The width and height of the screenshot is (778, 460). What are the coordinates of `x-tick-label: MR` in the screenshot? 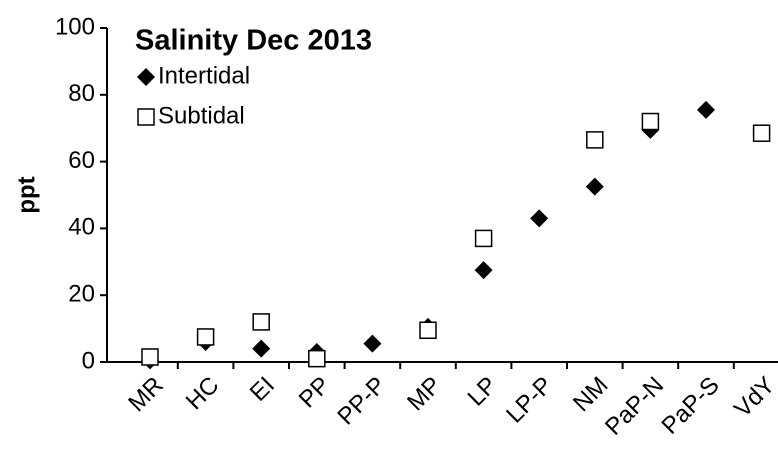 It's located at (145, 394).